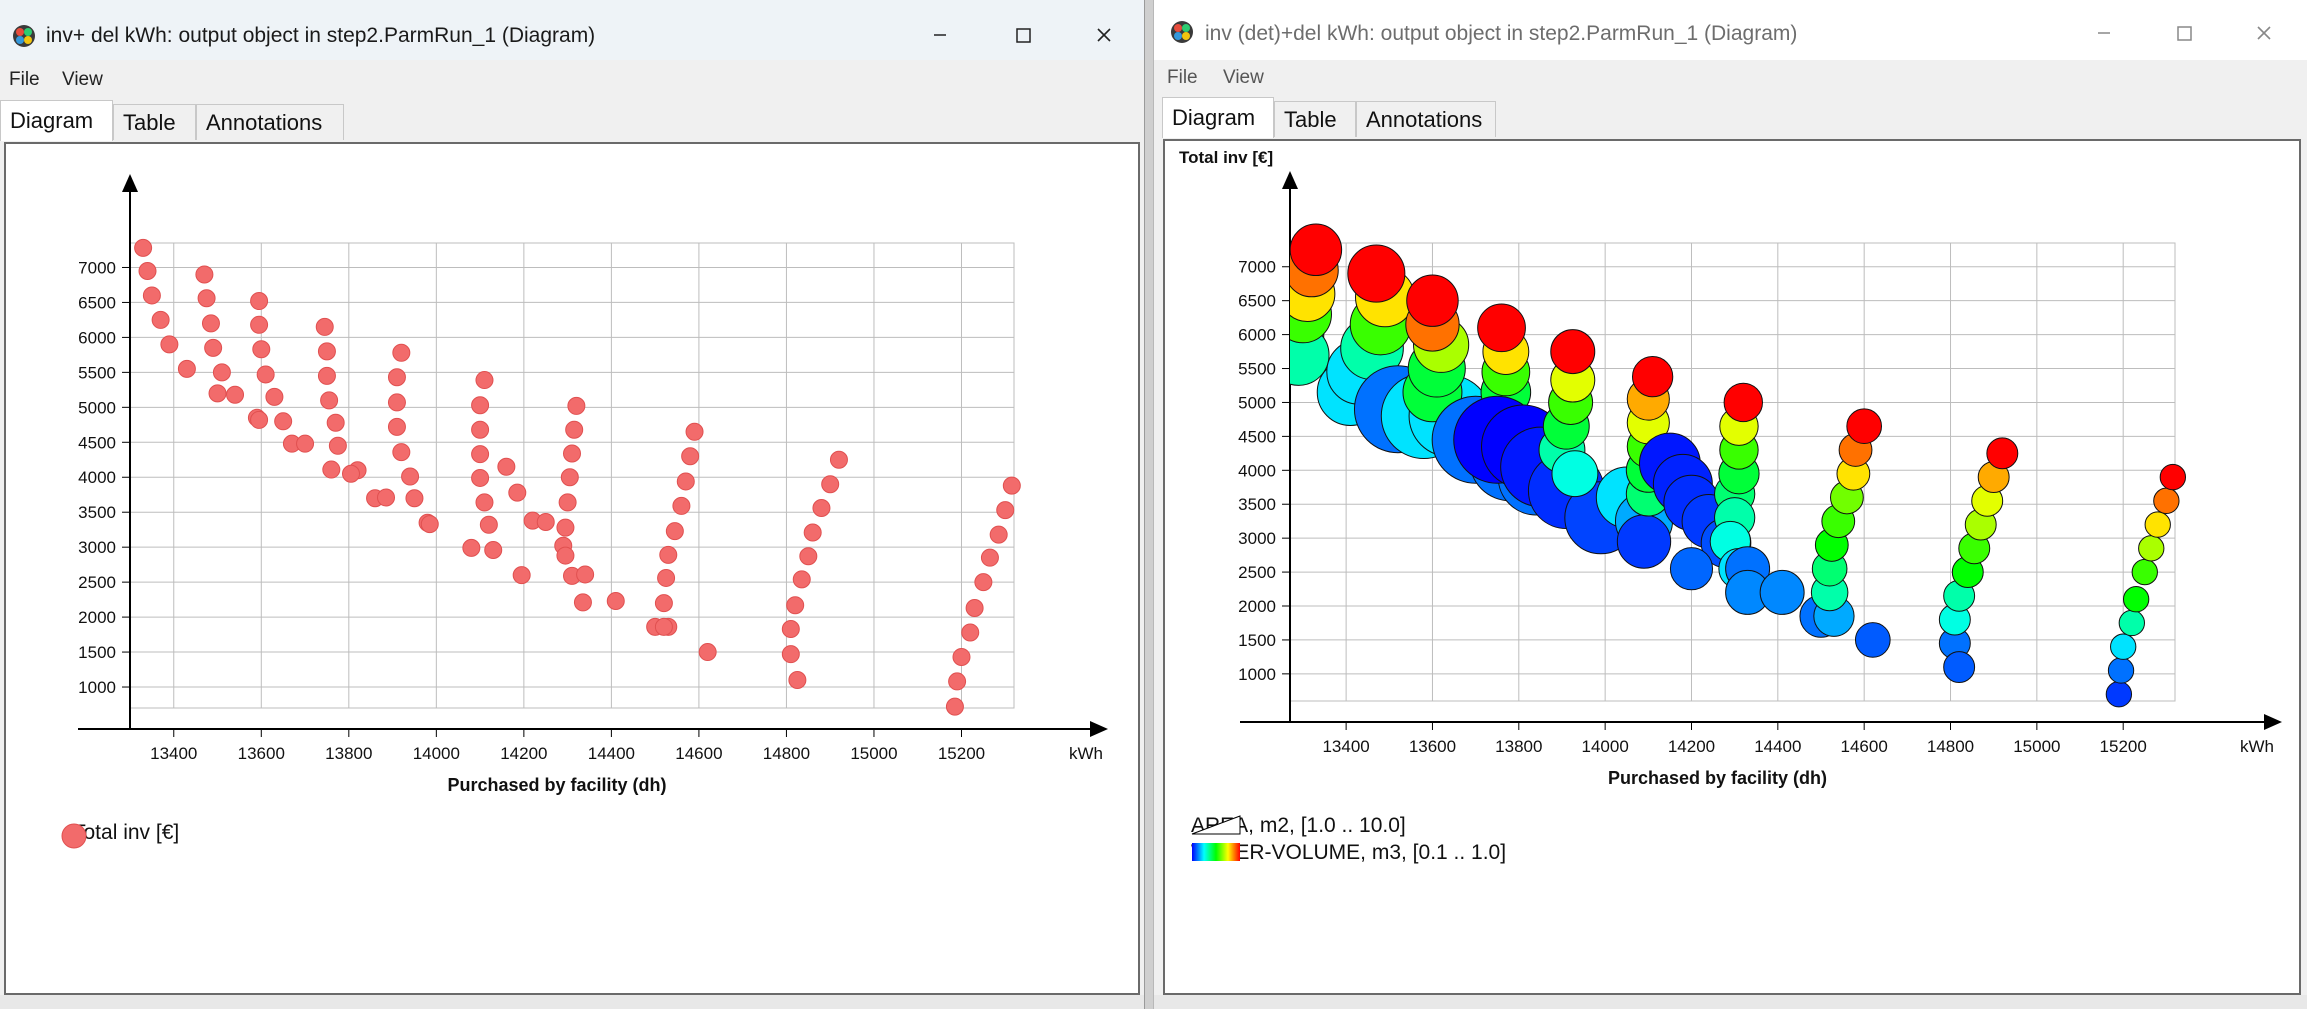  What do you see at coordinates (1345, 746) in the screenshot?
I see `x-tick-label: 13400` at bounding box center [1345, 746].